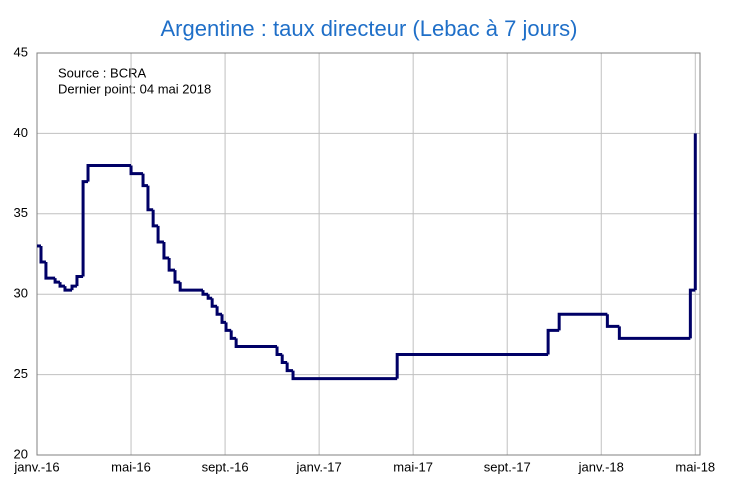 This screenshot has height=485, width=739. I want to click on annotation: Source : BCRA, so click(102, 72).